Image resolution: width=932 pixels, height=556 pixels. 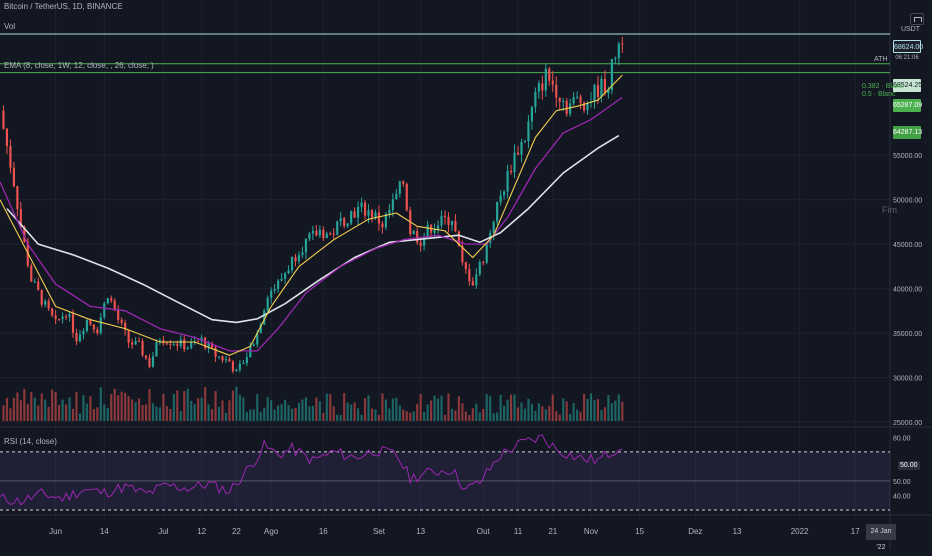 I want to click on legend-rsi: RSI (14, close), so click(x=30, y=441).